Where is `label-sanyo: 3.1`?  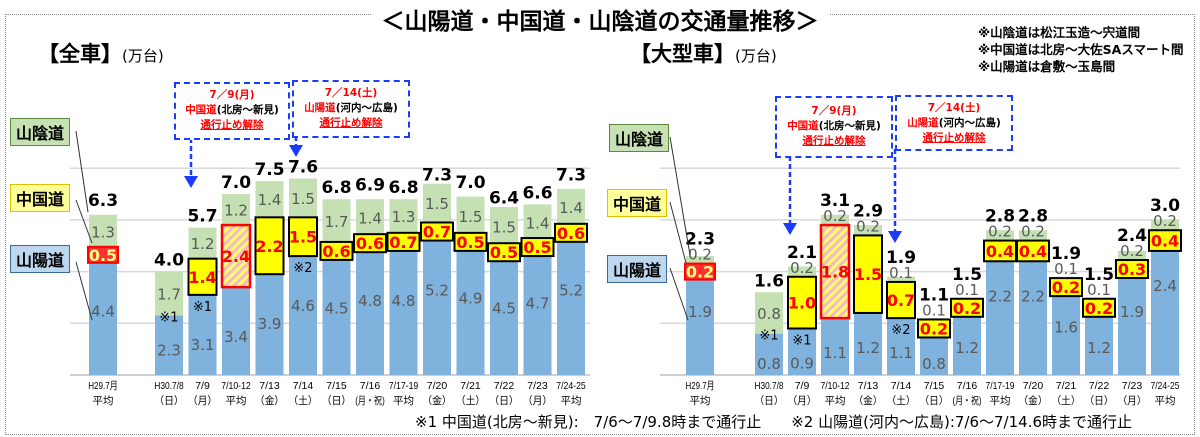 label-sanyo: 3.1 is located at coordinates (203, 345).